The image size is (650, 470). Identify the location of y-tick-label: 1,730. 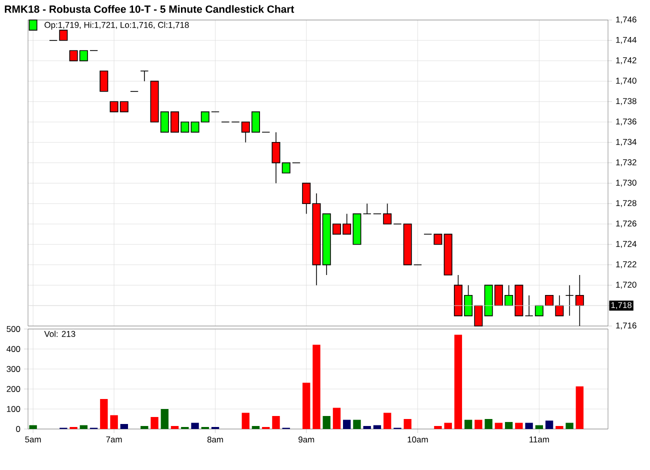
(626, 183).